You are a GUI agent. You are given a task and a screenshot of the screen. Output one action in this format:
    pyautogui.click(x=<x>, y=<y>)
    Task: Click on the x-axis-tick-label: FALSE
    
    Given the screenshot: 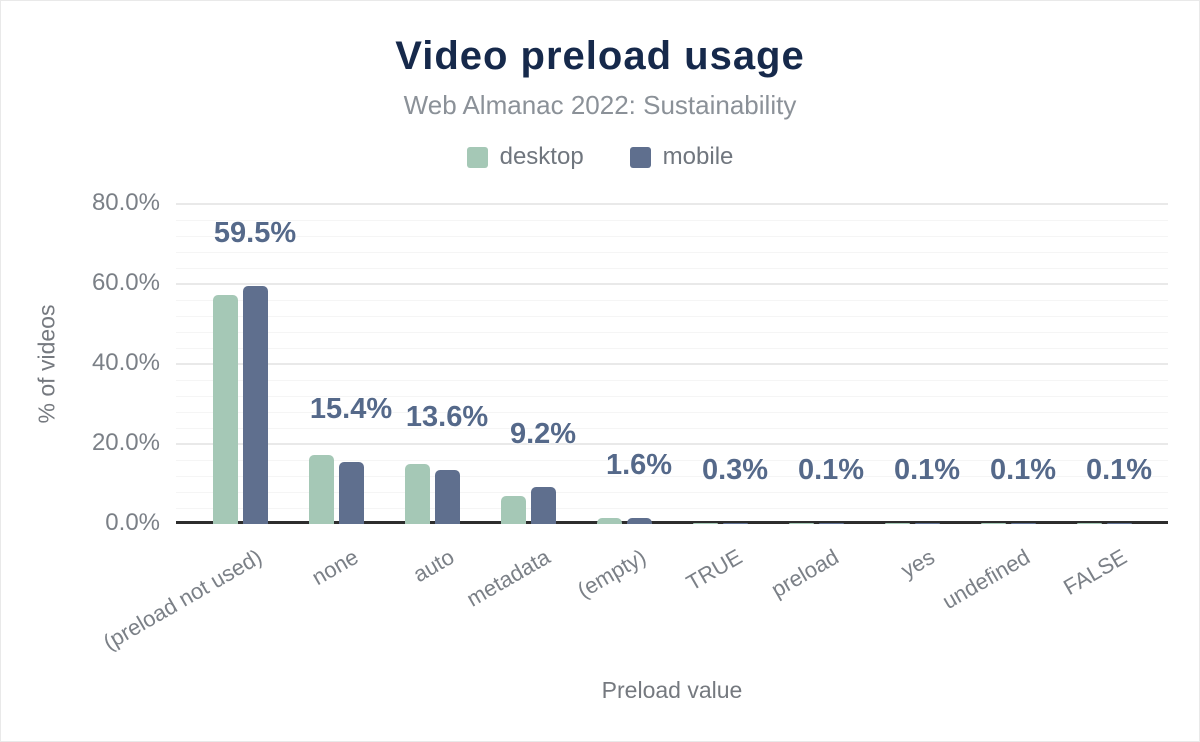 What is the action you would take?
    pyautogui.click(x=1094, y=572)
    